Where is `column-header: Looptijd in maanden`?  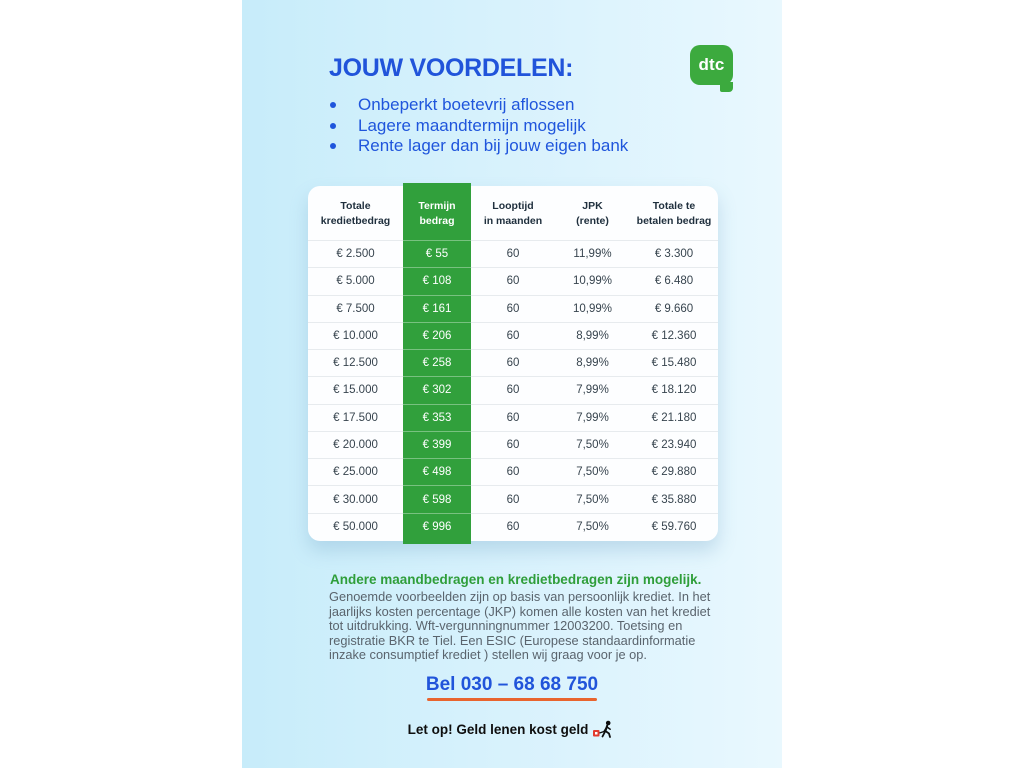
column-header: Looptijd in maanden is located at coordinates (513, 213).